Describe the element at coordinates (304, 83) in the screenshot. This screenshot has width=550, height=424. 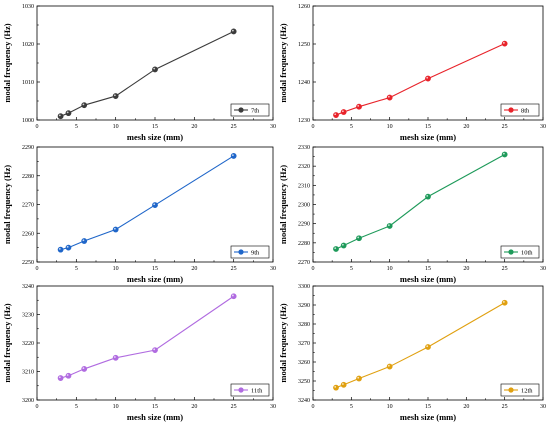
I see `y-tick-label: 1240` at that location.